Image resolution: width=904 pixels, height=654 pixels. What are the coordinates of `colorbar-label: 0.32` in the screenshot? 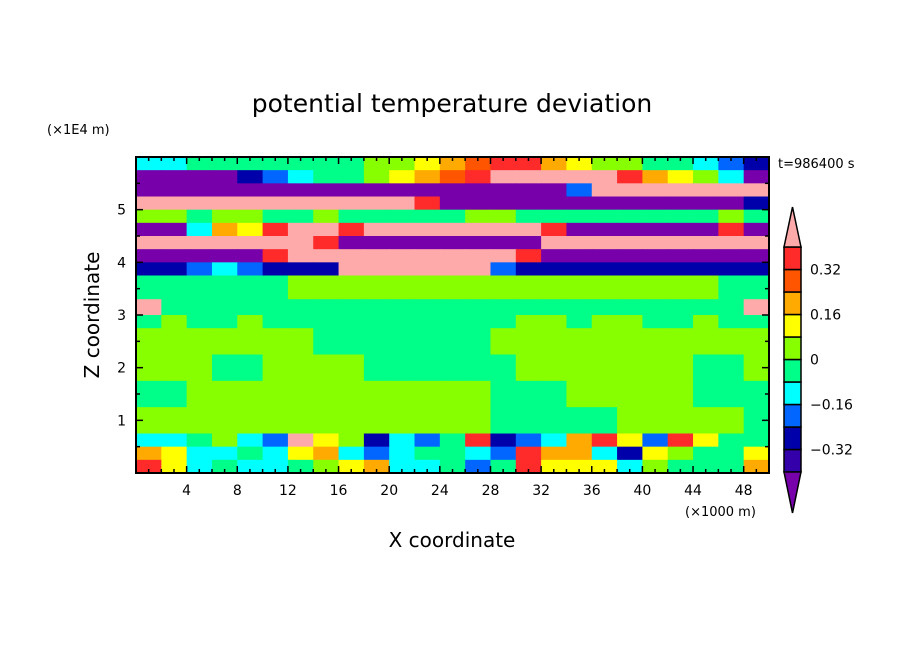 It's located at (825, 271).